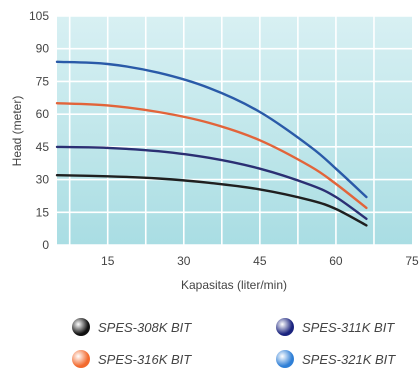 Image resolution: width=420 pixels, height=376 pixels. What do you see at coordinates (108, 261) in the screenshot?
I see `x-tick-label: 15` at bounding box center [108, 261].